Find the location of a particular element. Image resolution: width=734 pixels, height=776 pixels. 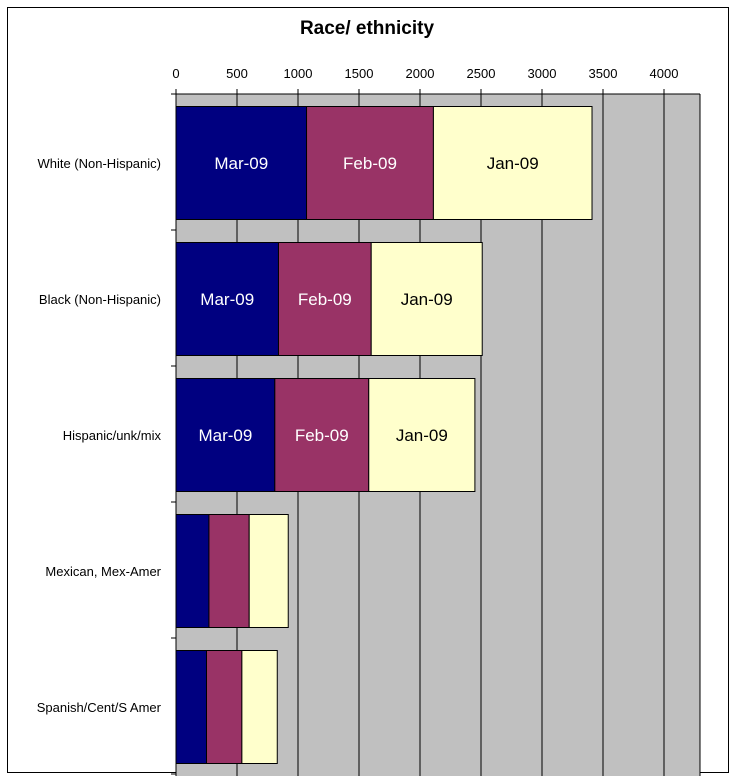

category-label: Spanish/Cent/S Amer is located at coordinates (99, 707).